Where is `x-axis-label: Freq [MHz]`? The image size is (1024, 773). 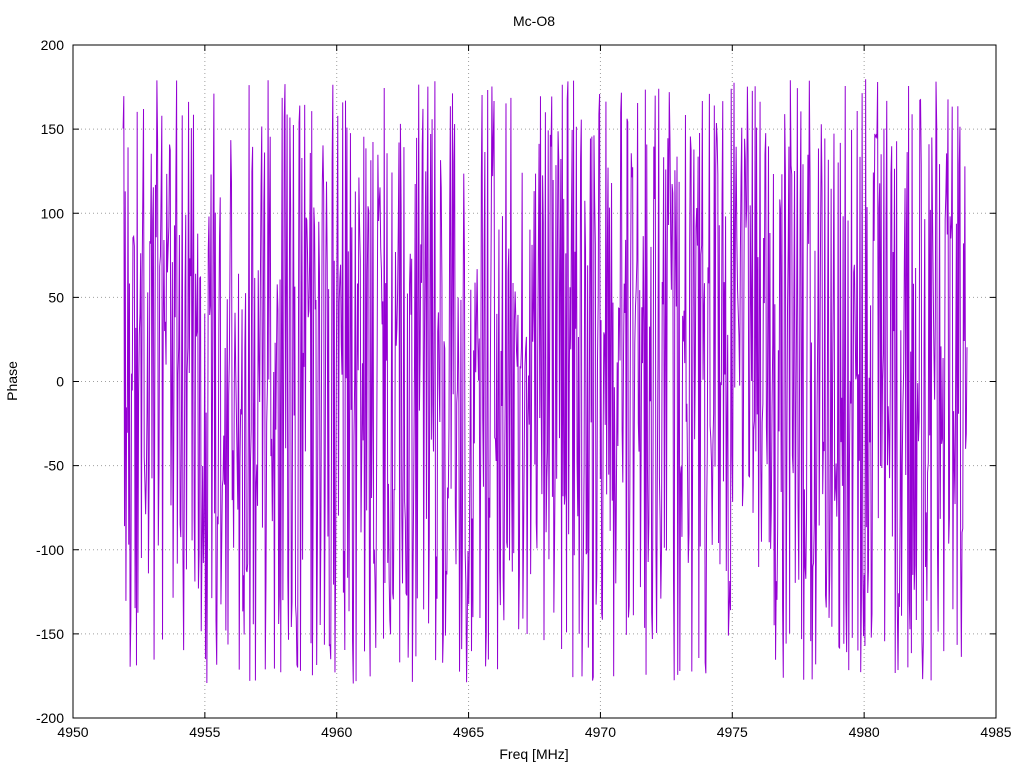
x-axis-label: Freq [MHz] is located at coordinates (533, 754).